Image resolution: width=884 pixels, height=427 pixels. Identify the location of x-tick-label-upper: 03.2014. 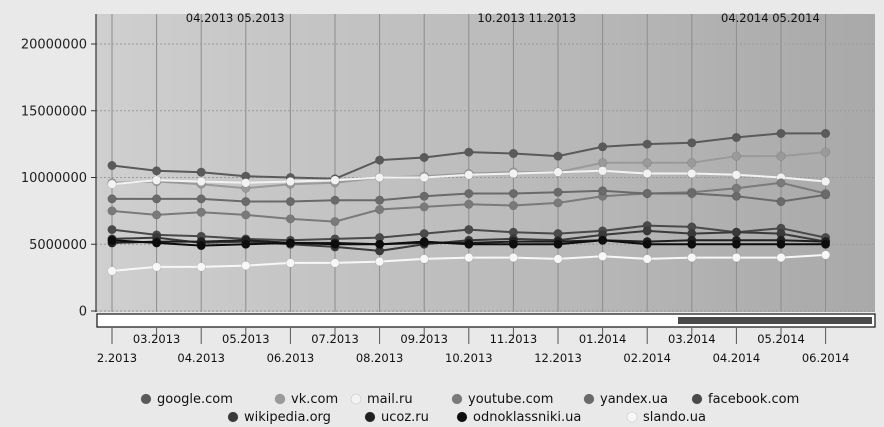
(692, 339).